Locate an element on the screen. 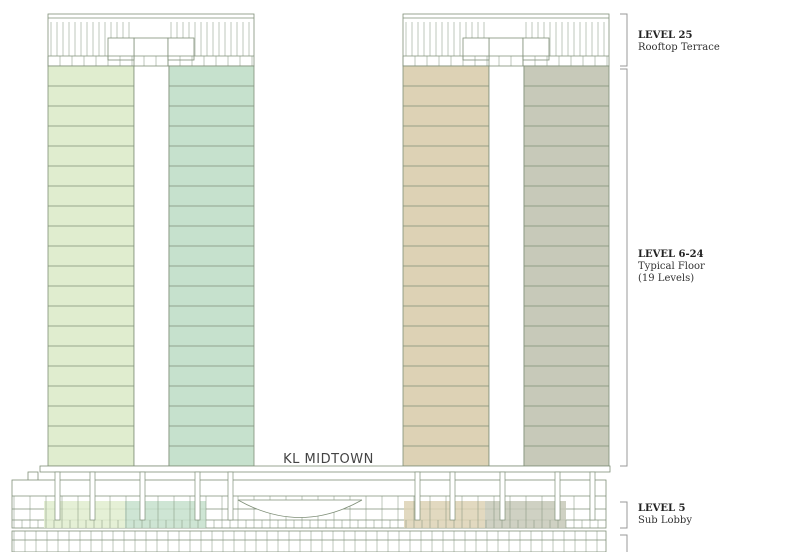 This screenshot has height=552, width=800. level-note: (19 Levels) is located at coordinates (666, 278).